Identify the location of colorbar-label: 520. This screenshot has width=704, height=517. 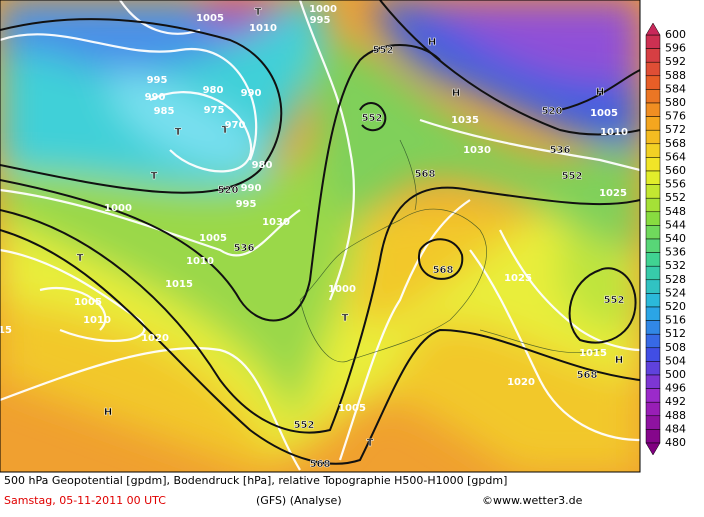
(675, 306).